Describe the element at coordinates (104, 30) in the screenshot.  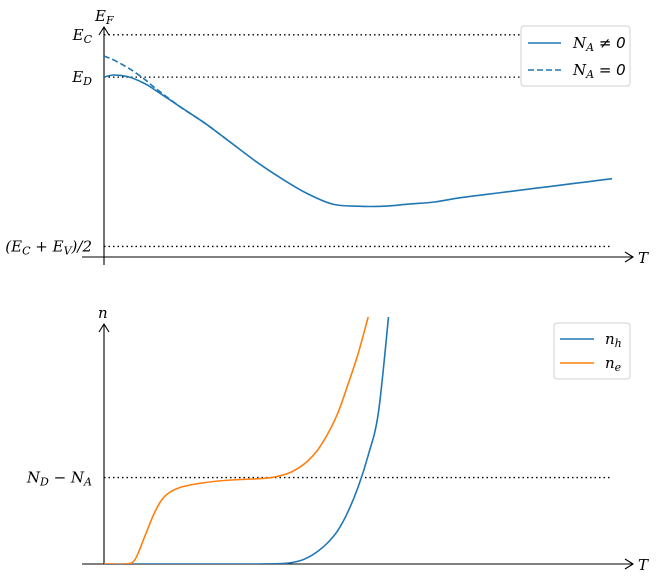
I see `top-y-arrowhead` at that location.